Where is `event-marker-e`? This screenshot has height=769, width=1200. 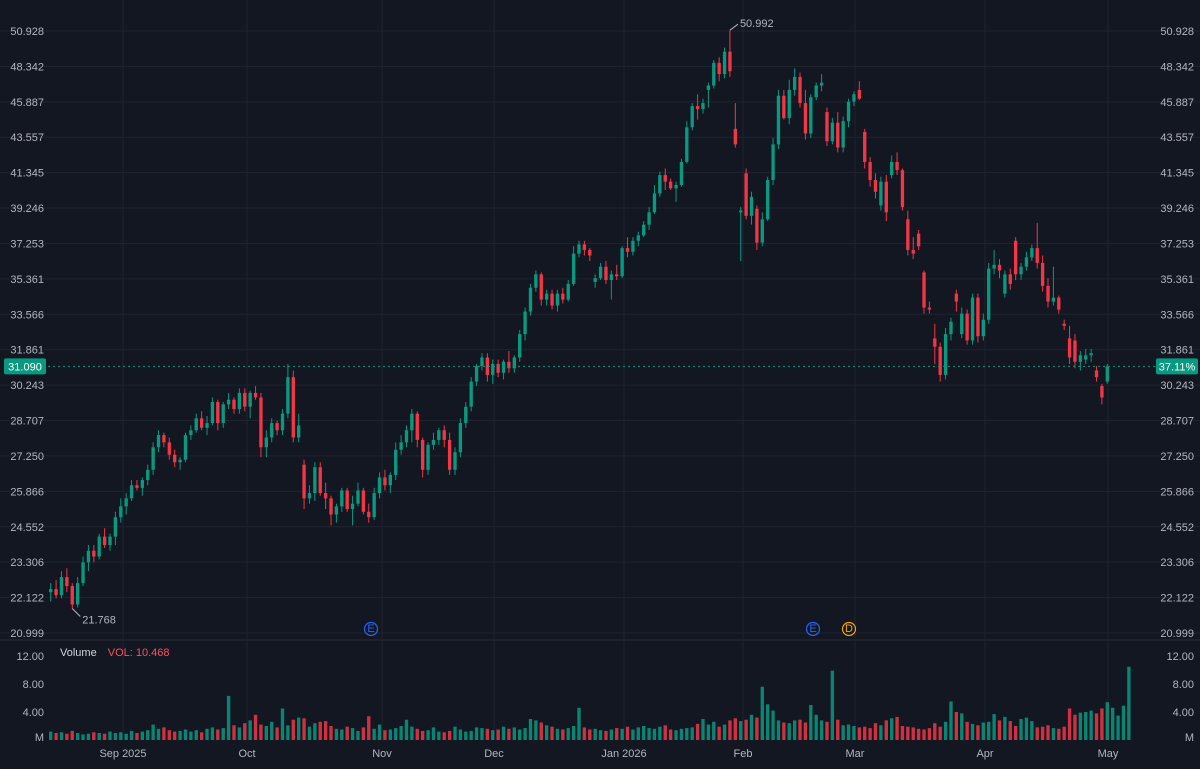
event-marker-e is located at coordinates (813, 629).